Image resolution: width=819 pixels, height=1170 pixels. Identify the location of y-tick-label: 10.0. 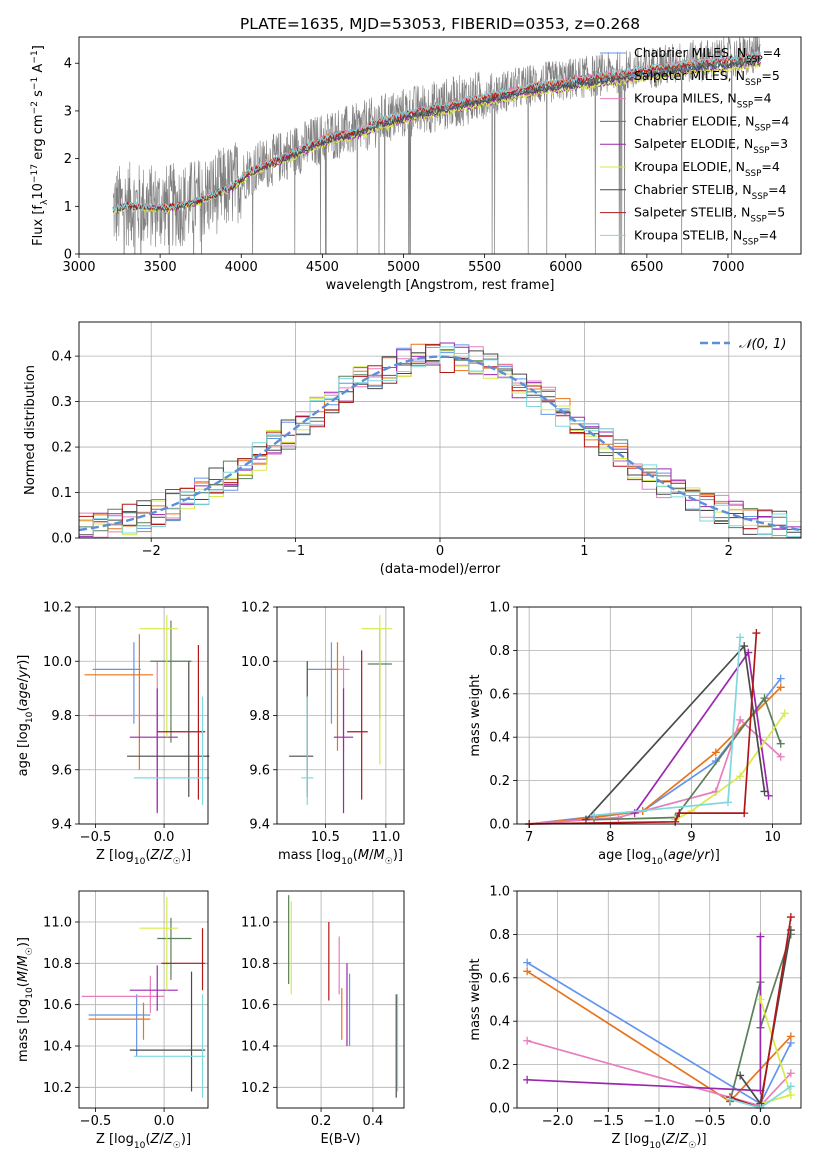
(255, 662).